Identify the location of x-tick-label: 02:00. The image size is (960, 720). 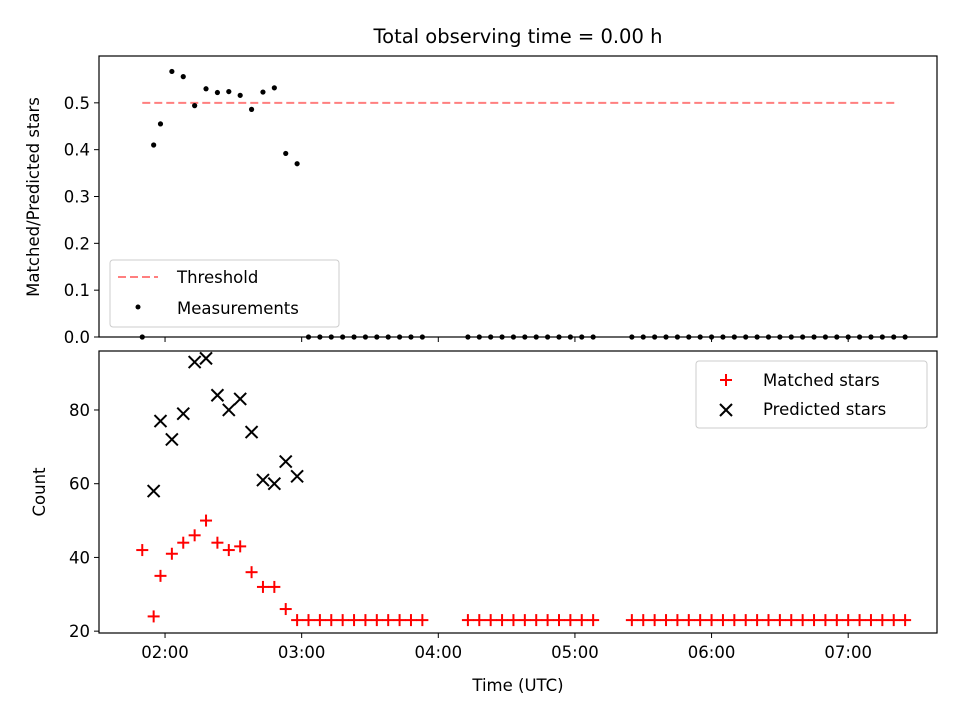
(165, 652).